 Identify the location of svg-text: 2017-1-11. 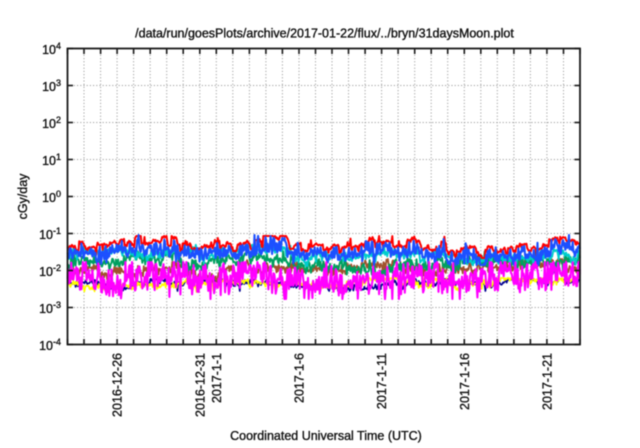
(382, 381).